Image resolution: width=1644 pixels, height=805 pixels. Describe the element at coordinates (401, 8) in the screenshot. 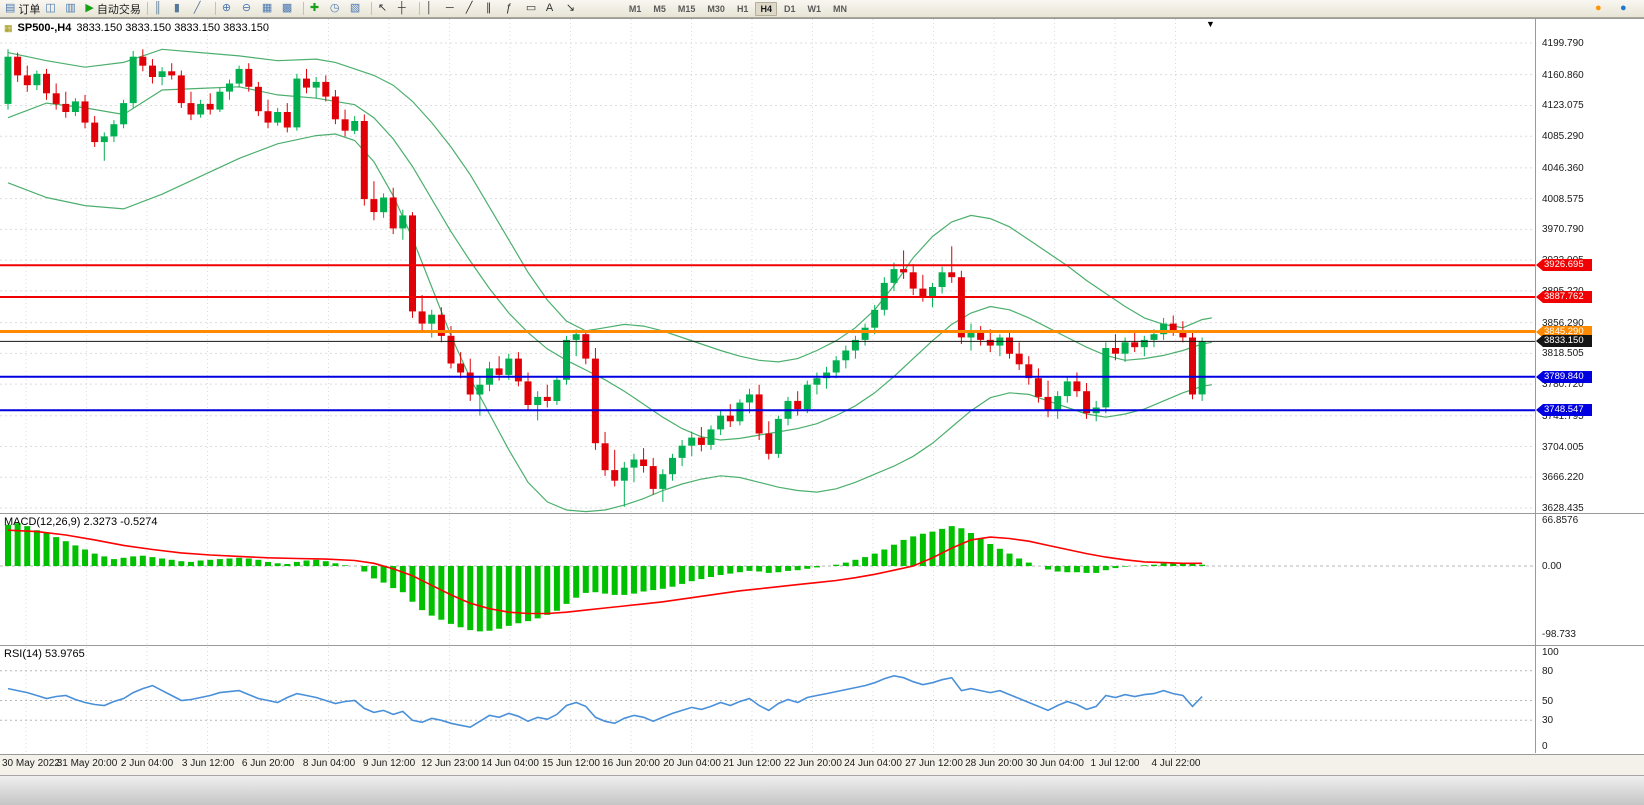

I see `crosshair-icon: ┼` at that location.